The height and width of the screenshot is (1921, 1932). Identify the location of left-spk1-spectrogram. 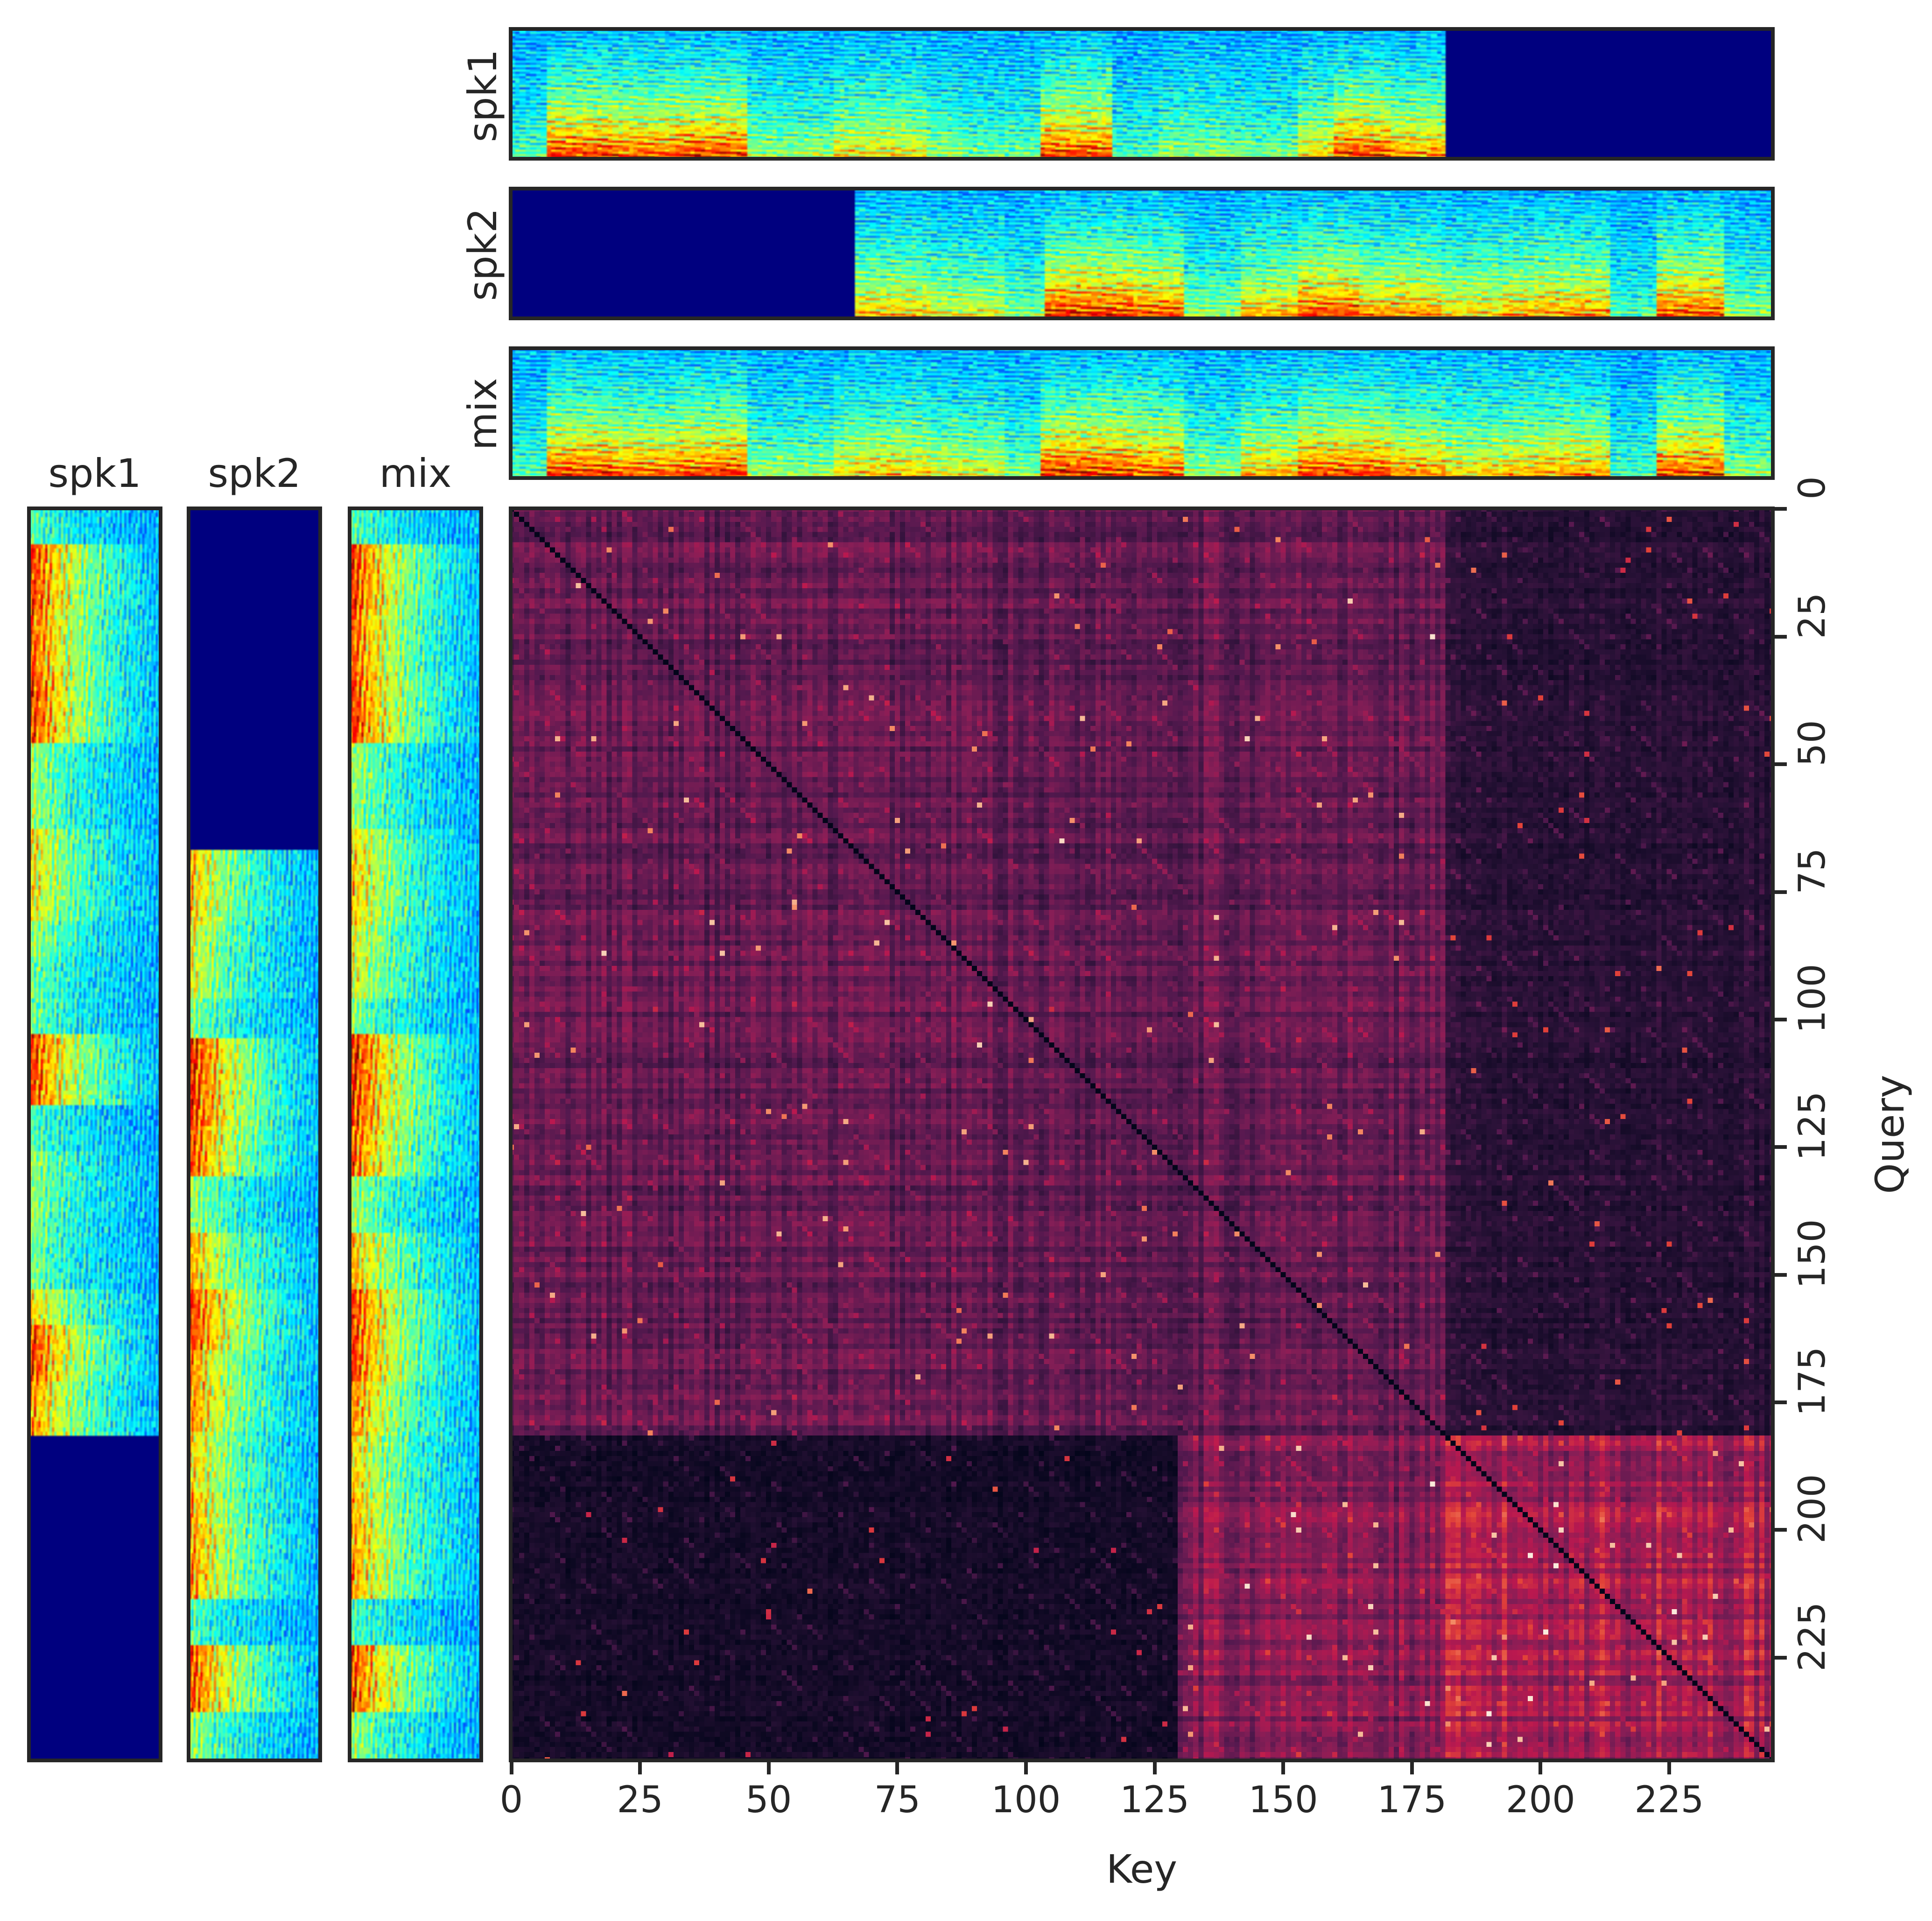
(95, 1134).